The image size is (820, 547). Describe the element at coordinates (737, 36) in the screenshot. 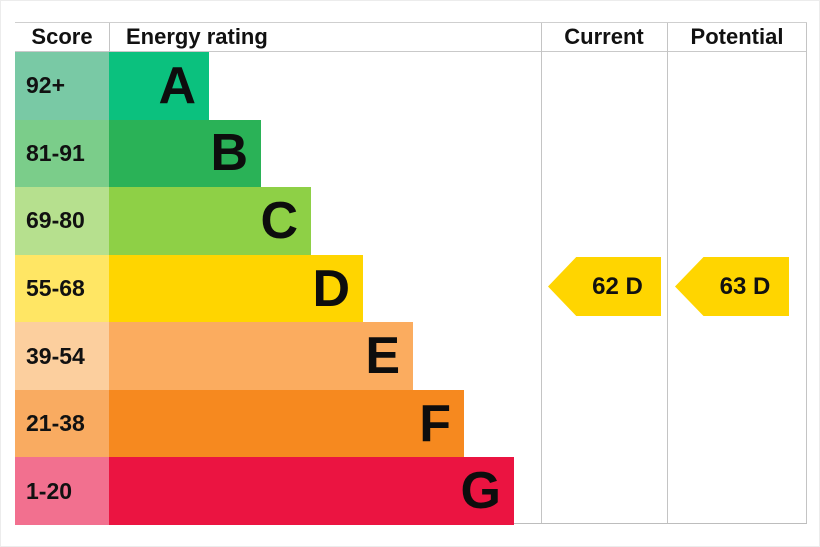

I see `header-potential: Potential` at that location.